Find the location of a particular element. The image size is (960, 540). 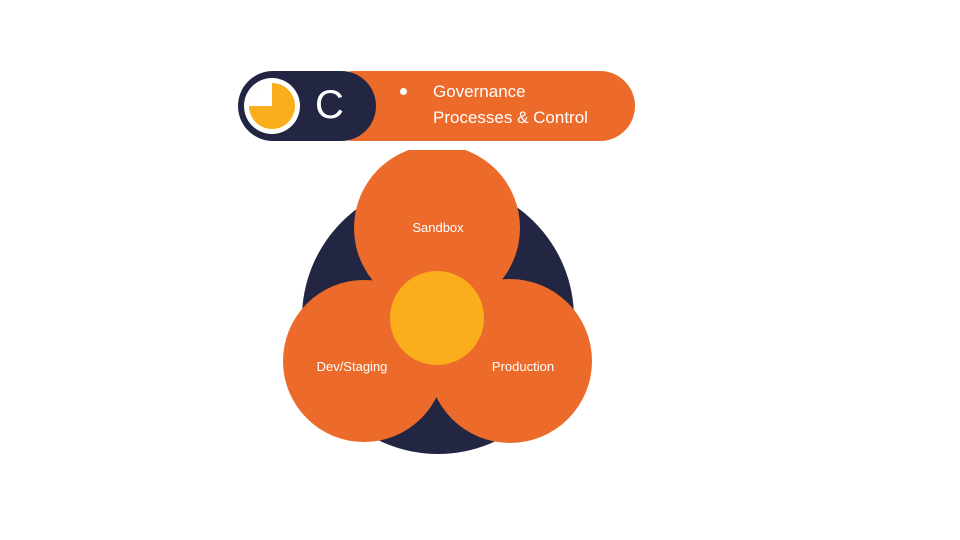

center-circle is located at coordinates (437, 318).